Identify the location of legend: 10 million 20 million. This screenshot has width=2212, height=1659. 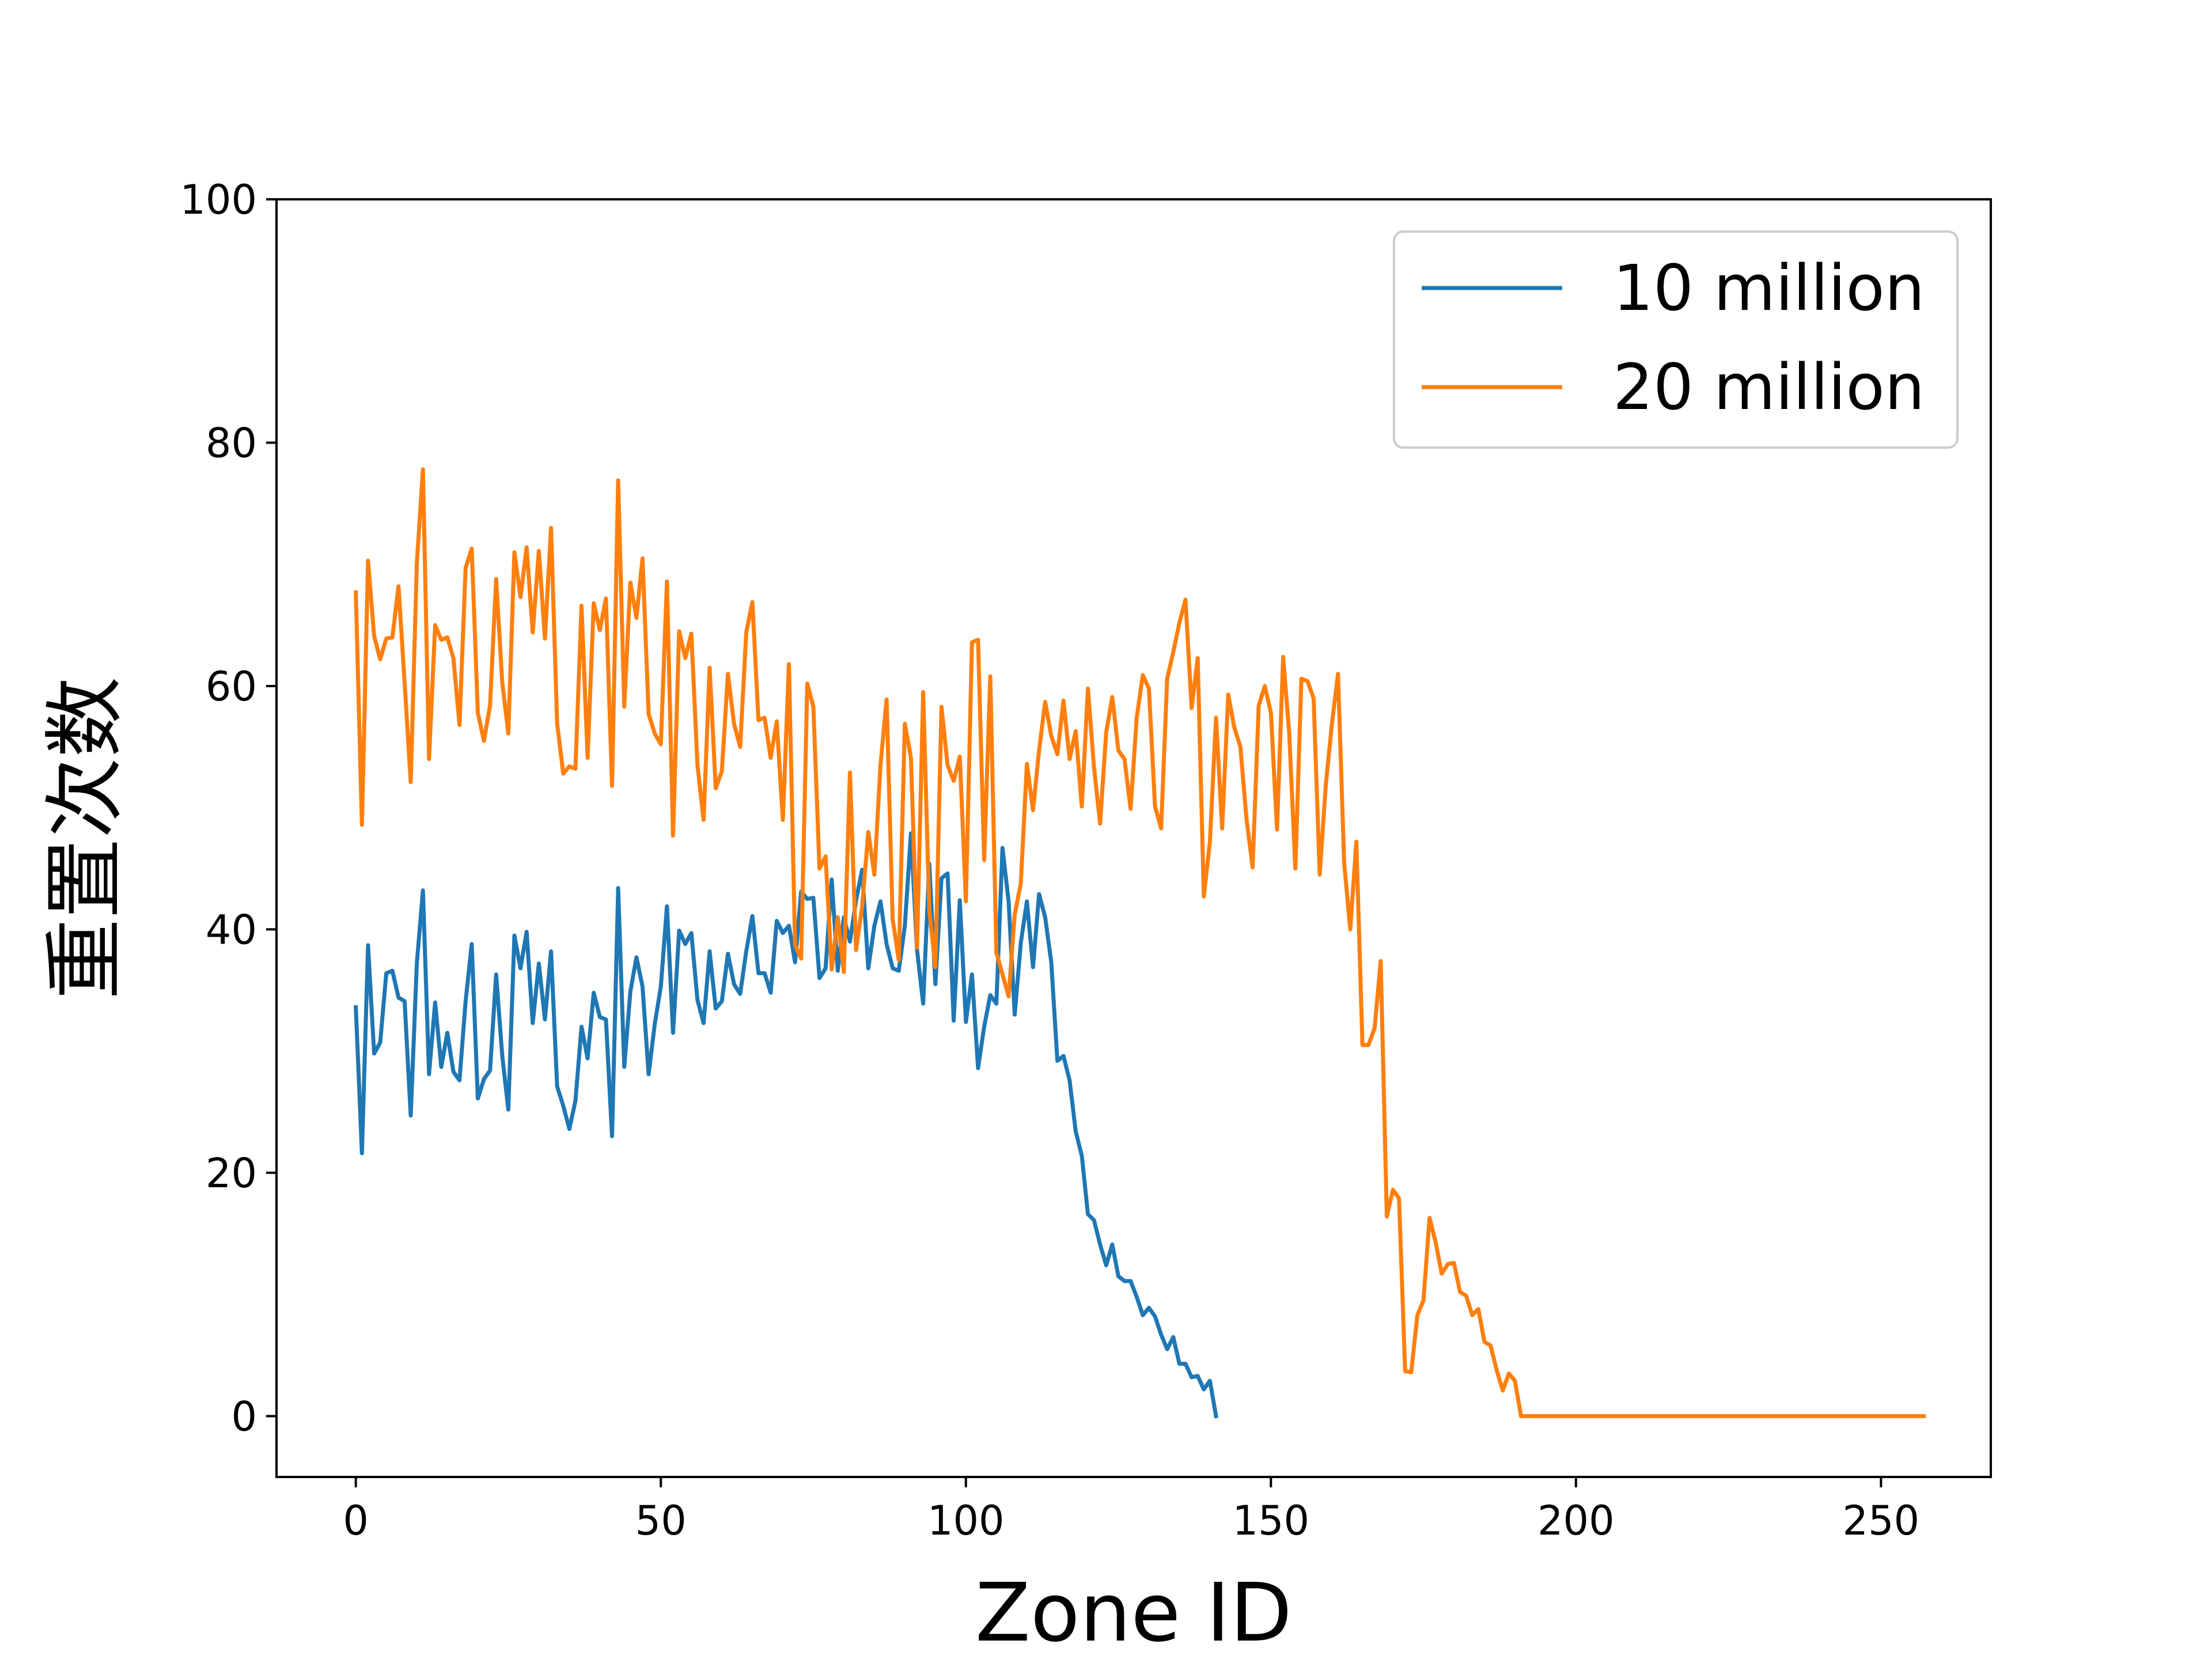
(1676, 339).